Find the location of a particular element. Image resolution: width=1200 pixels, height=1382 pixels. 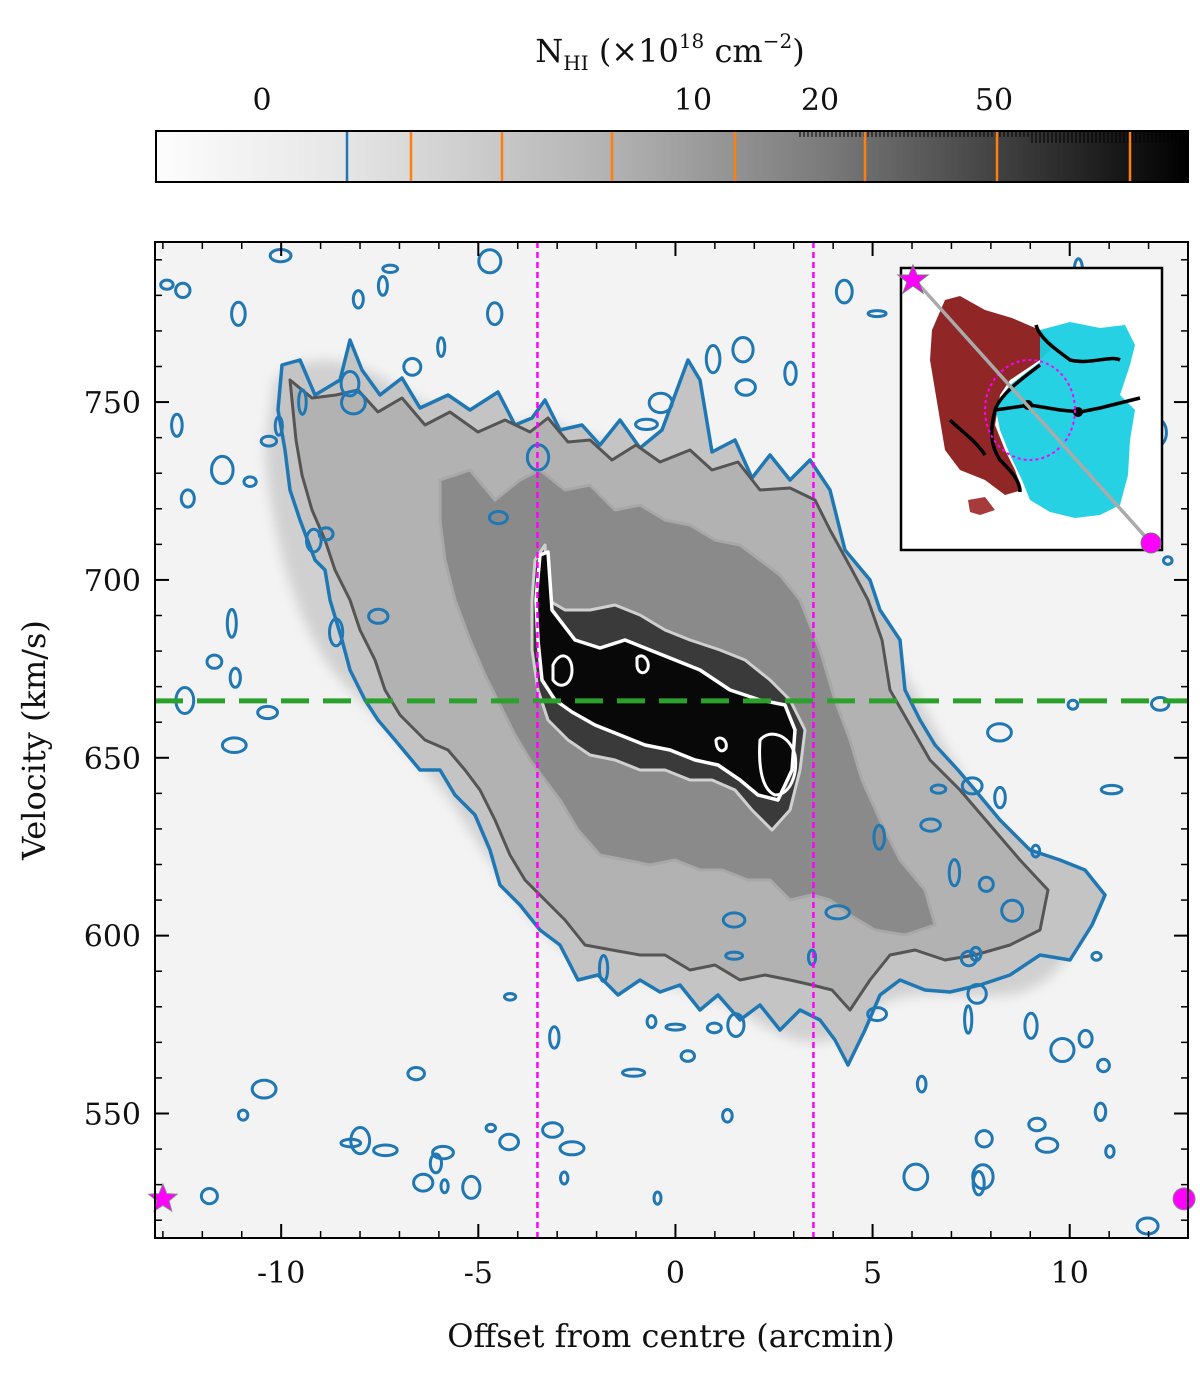

x-tick-label: 10 is located at coordinates (1070, 1273).